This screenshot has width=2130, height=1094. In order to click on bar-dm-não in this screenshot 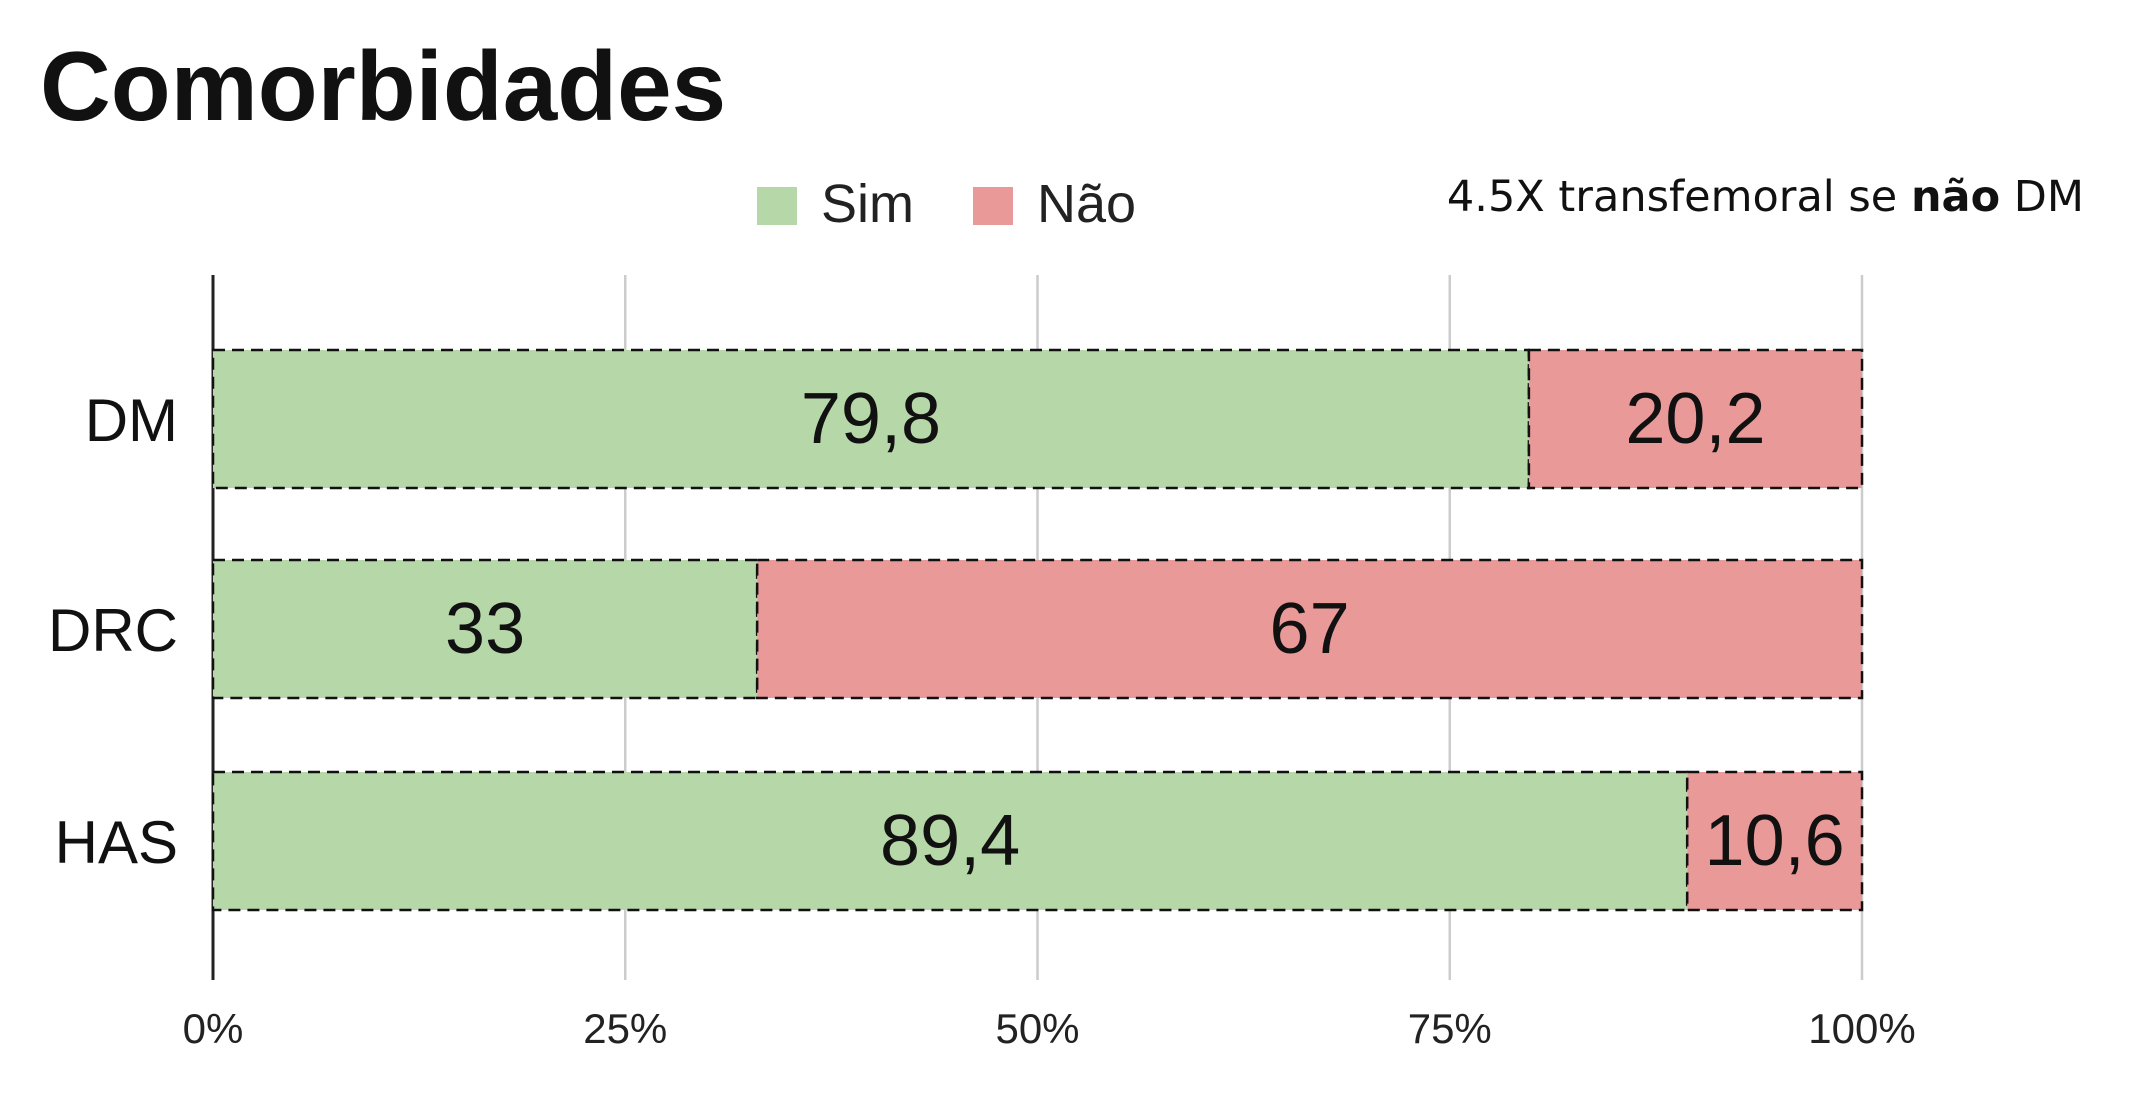, I will do `click(1695, 419)`.